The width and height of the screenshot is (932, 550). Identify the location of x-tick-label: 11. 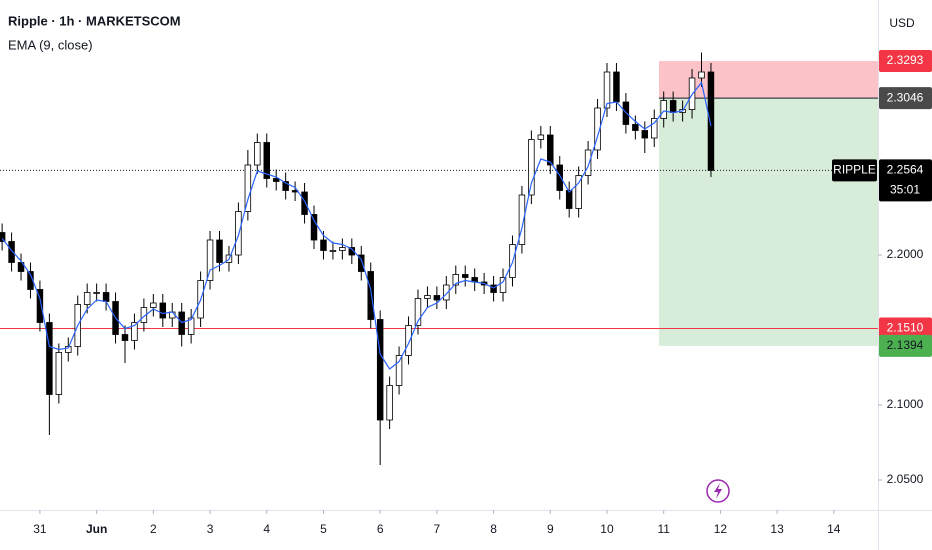
(663, 529).